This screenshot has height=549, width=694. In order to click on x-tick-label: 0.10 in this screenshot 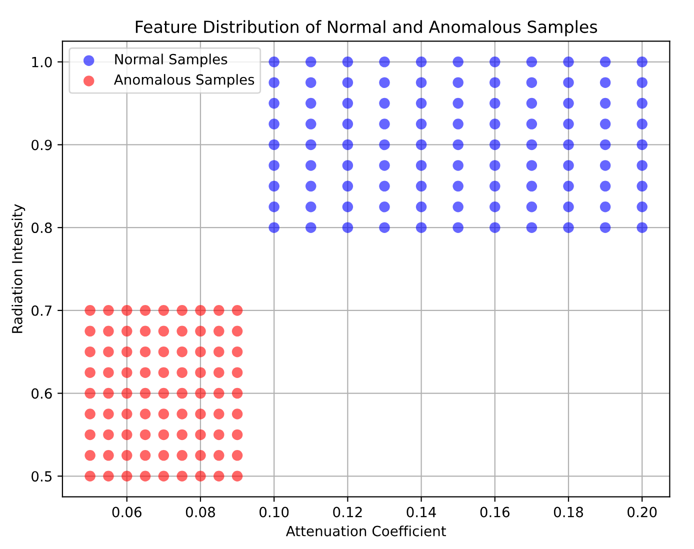, I will do `click(274, 512)`.